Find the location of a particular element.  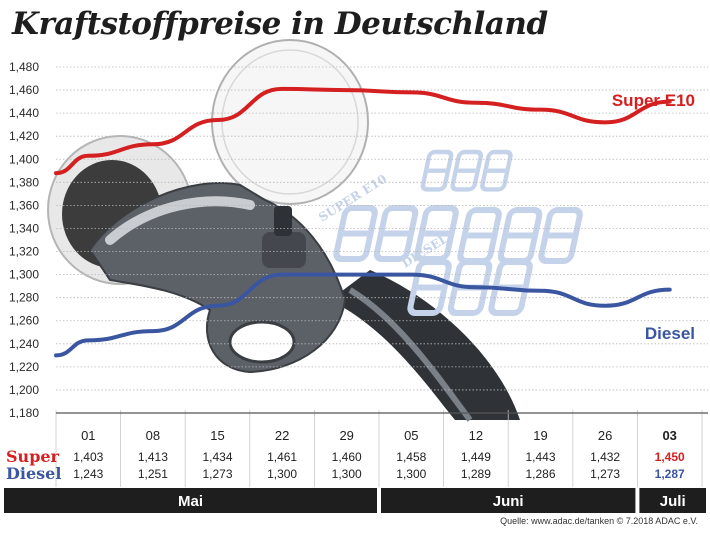

super-value-label: 1,413 is located at coordinates (153, 457).